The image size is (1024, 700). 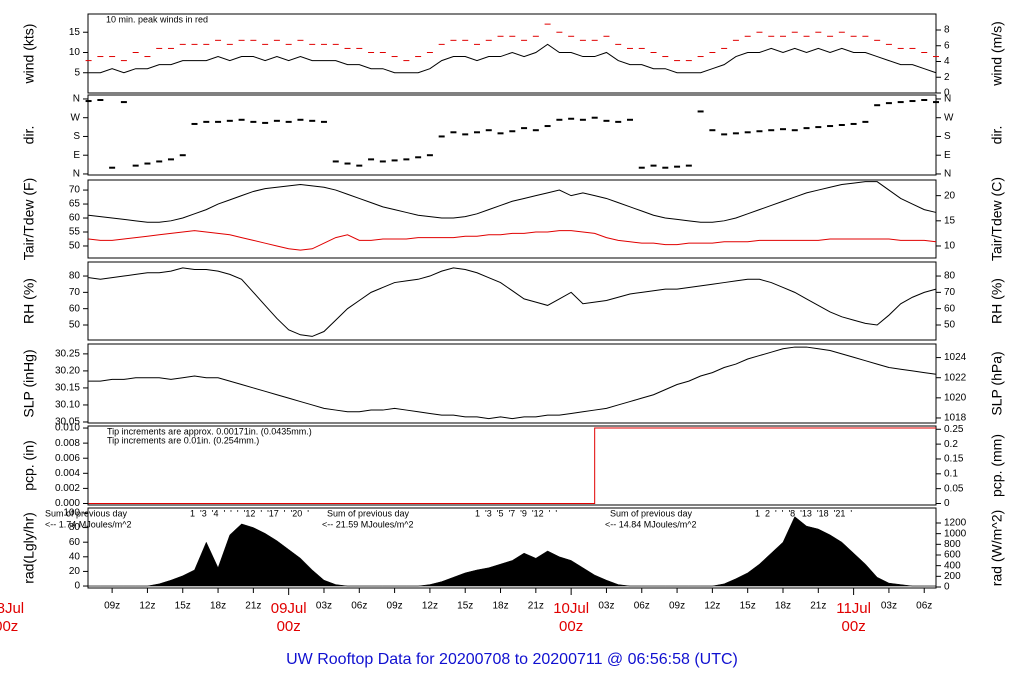 I want to click on y-tick-label: 100, so click(x=71, y=513).